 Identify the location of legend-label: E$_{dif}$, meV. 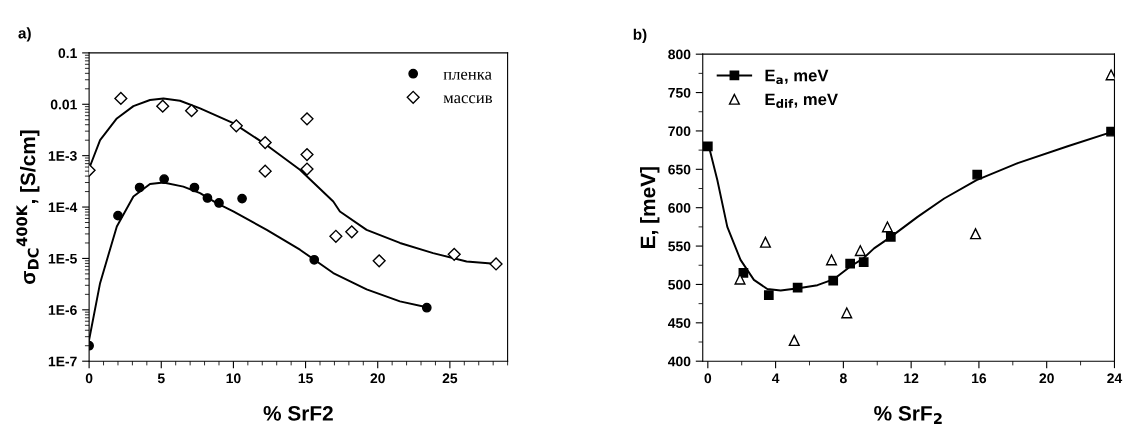
(801, 100).